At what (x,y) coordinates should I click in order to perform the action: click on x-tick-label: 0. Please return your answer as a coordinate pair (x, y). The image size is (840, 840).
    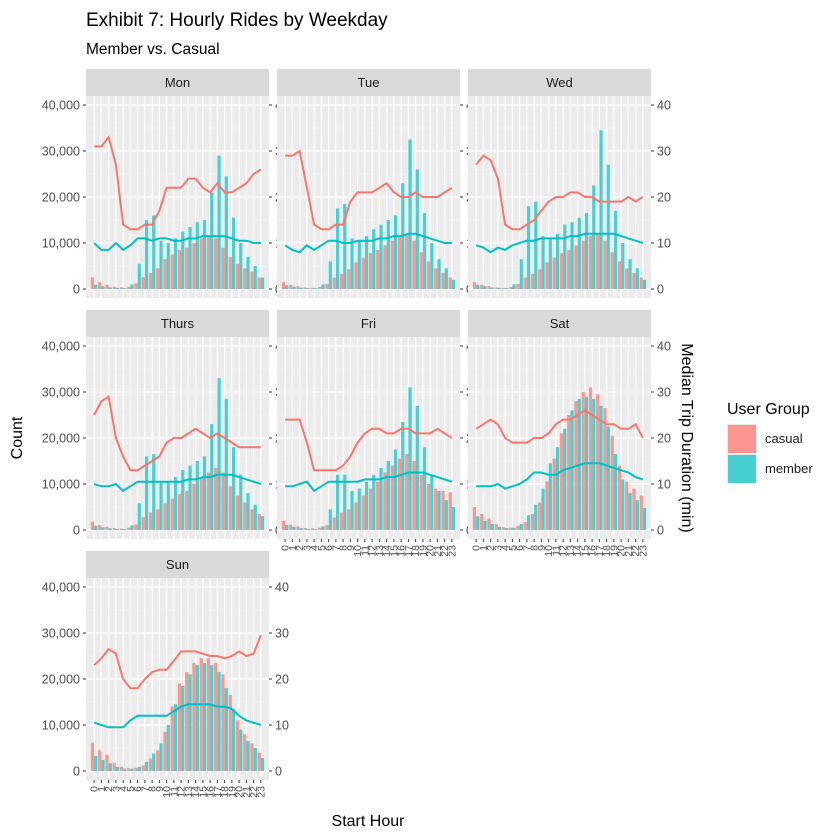
    Looking at the image, I should click on (477, 548).